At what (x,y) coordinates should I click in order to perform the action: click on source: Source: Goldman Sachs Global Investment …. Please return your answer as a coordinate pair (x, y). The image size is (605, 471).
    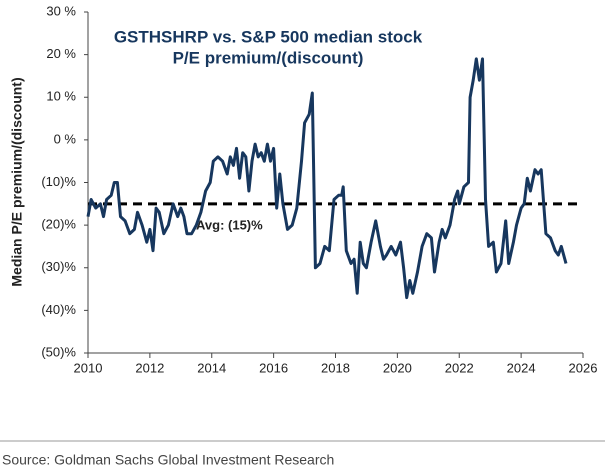
    Looking at the image, I should click on (168, 460).